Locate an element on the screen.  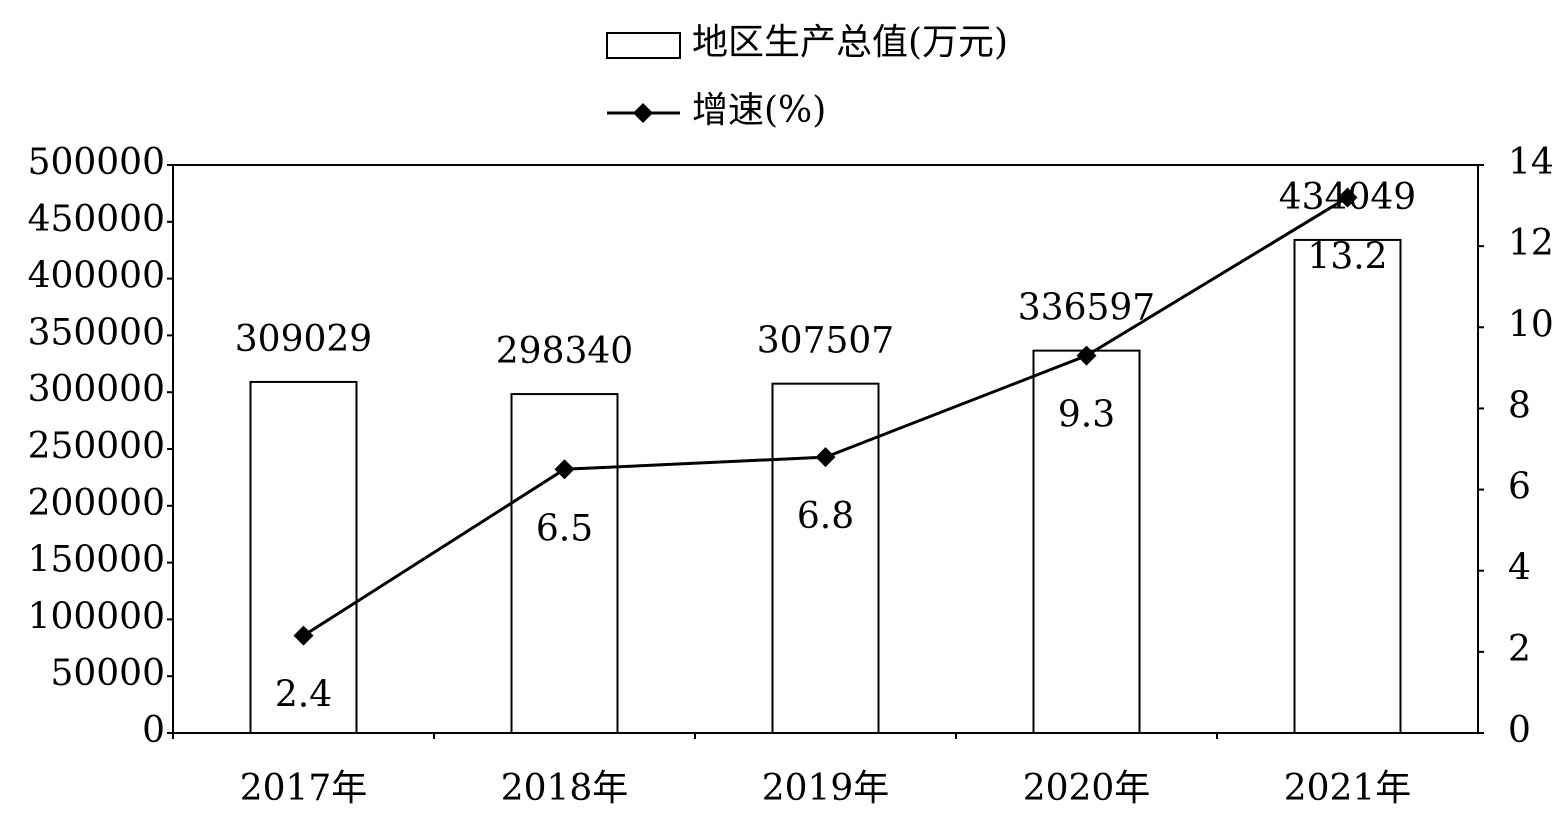
bar-value-label: 307507 is located at coordinates (825, 341).